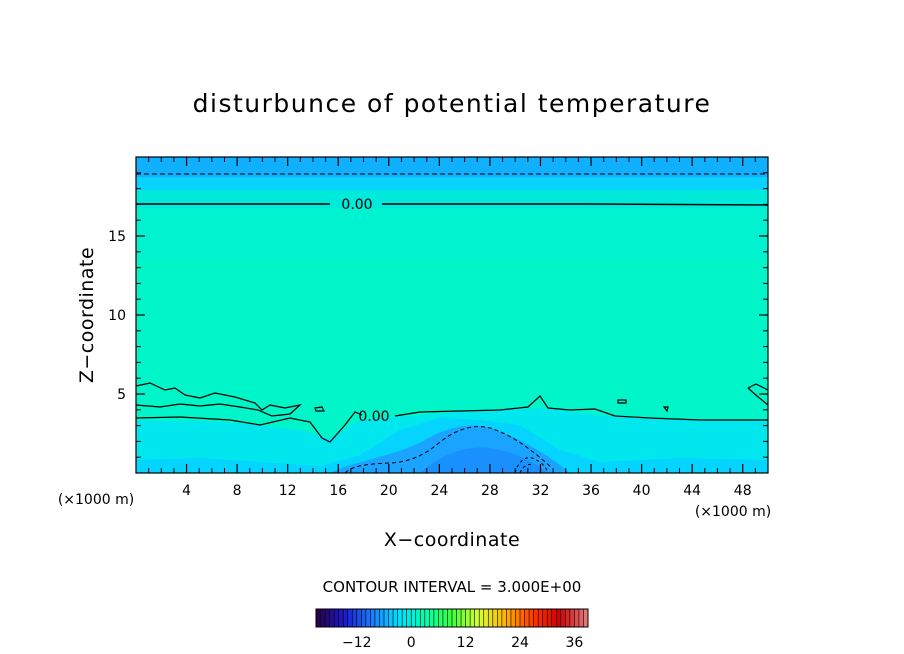  I want to click on field-cold-core, so click(484, 460).